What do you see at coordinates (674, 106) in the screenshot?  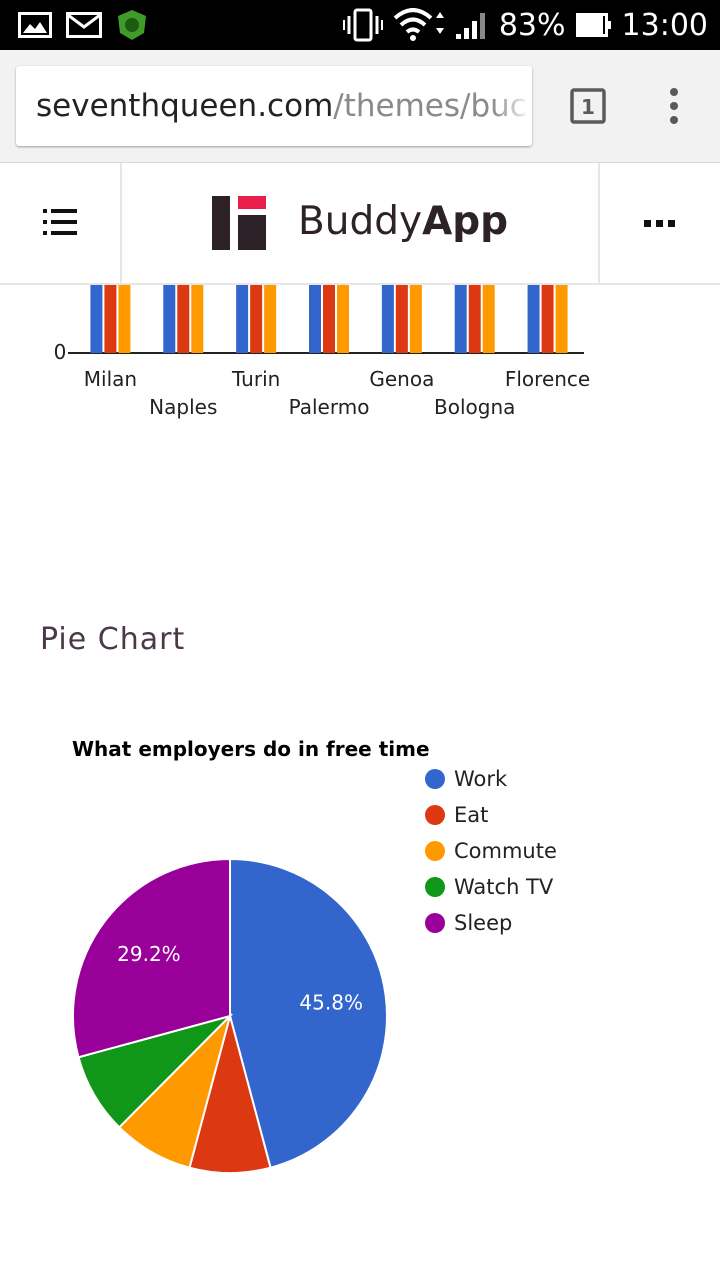 I see `browser-menu-button` at bounding box center [674, 106].